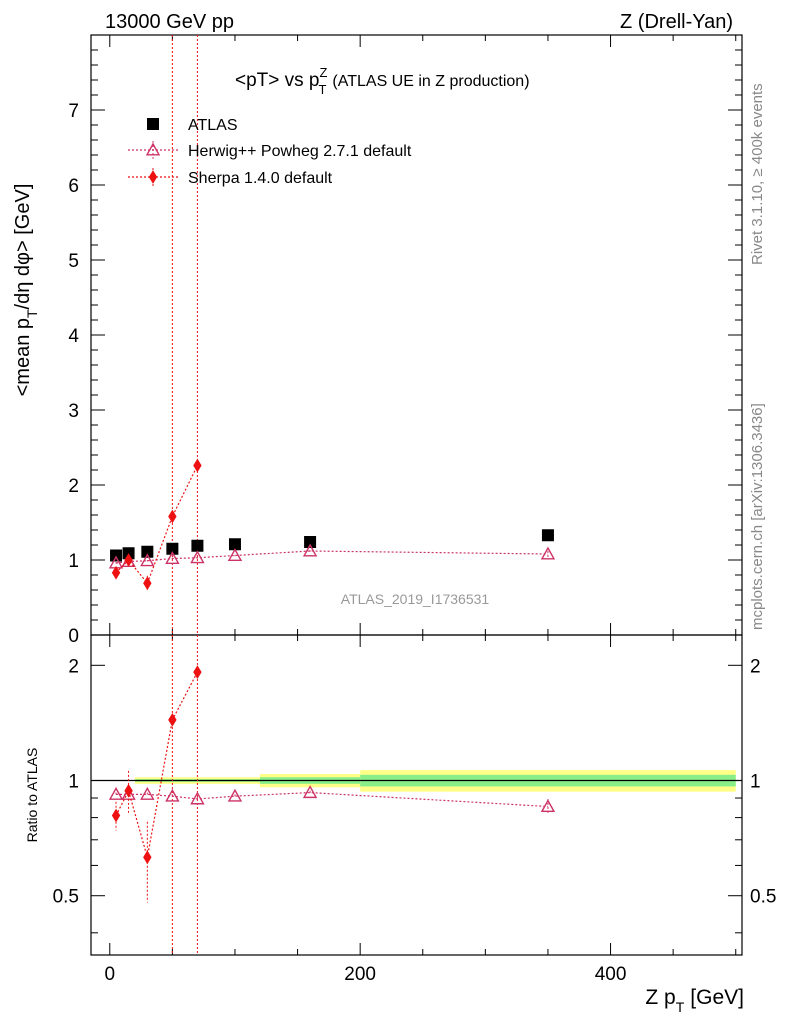 Image resolution: width=786 pixels, height=1024 pixels. Describe the element at coordinates (73, 666) in the screenshot. I see `ratio-tick-label-left-2: 2` at that location.